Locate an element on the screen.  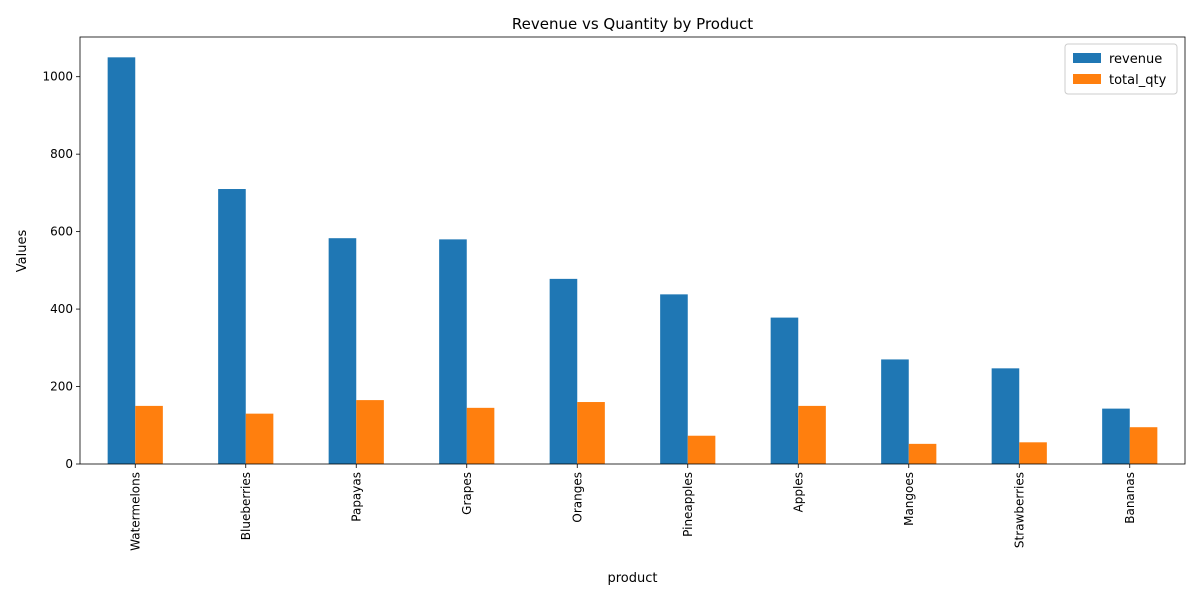
bar-total_qty-oranges is located at coordinates (591, 433).